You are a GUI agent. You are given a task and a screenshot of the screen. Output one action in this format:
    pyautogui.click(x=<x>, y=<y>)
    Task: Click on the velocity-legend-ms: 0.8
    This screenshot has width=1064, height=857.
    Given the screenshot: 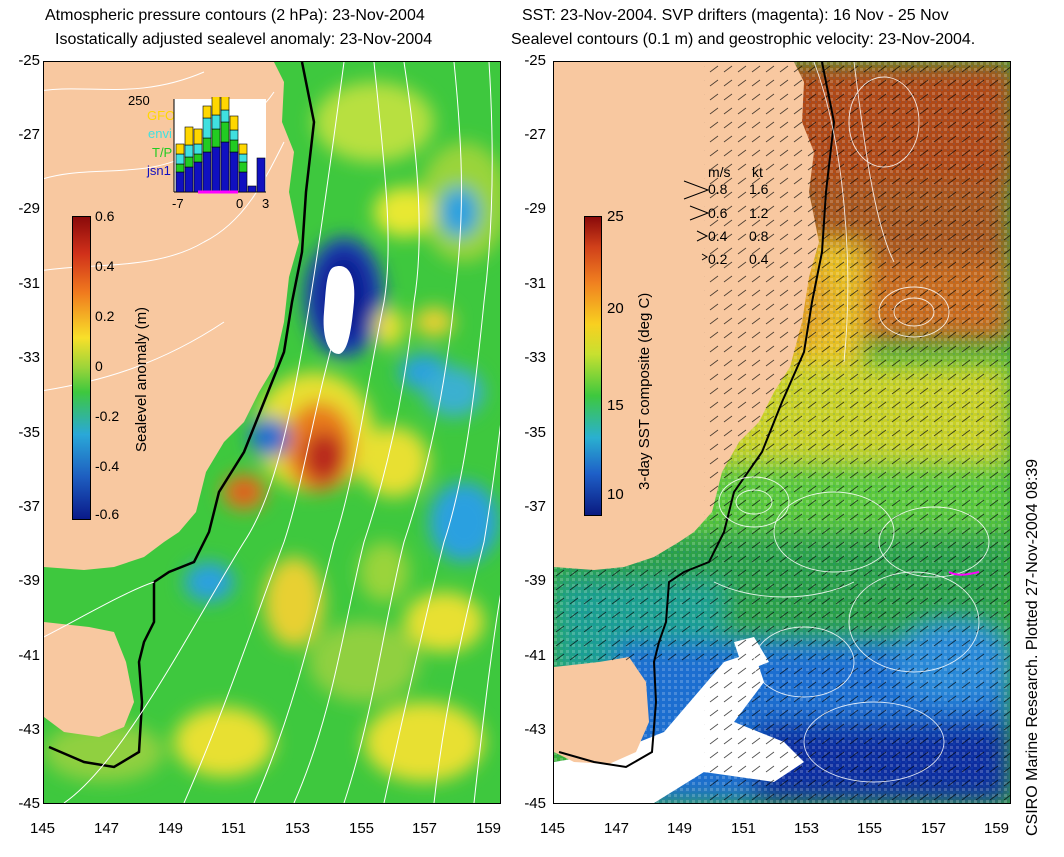 What is the action you would take?
    pyautogui.click(x=718, y=189)
    